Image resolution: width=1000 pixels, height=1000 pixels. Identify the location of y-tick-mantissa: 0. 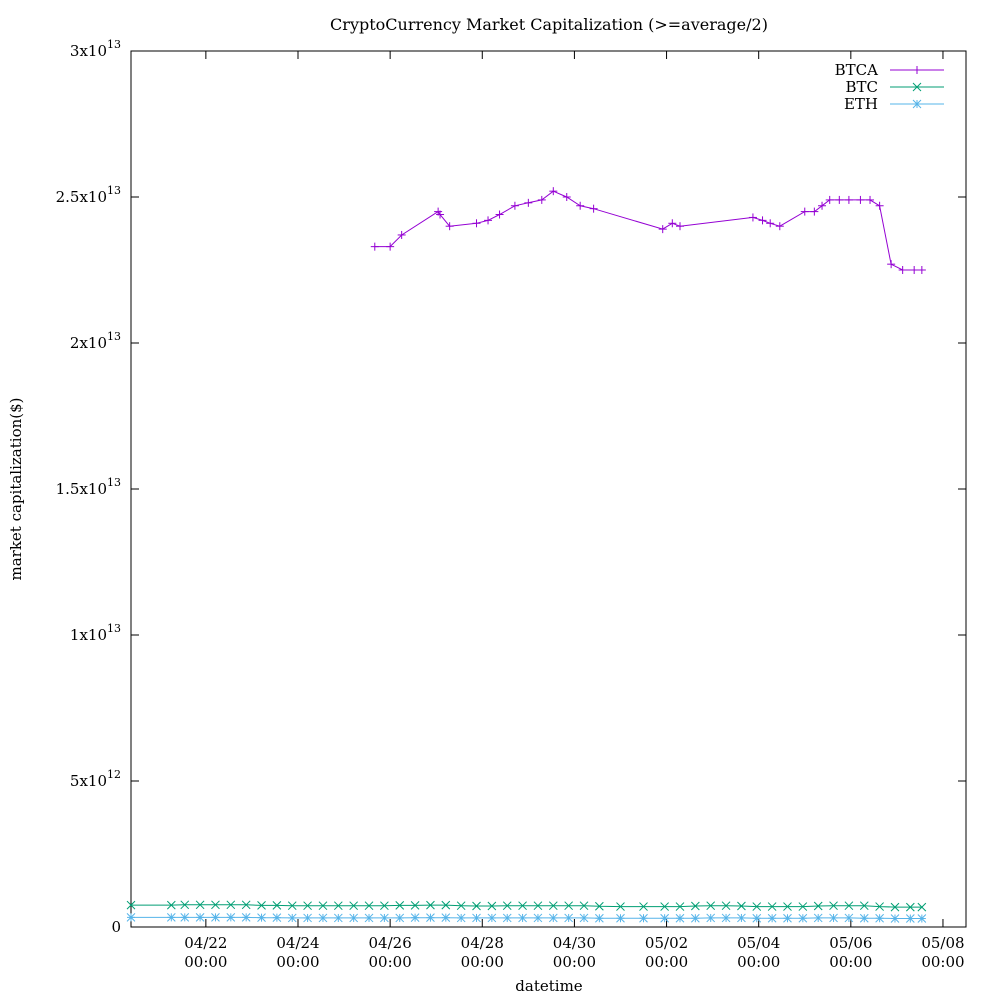
(116, 927).